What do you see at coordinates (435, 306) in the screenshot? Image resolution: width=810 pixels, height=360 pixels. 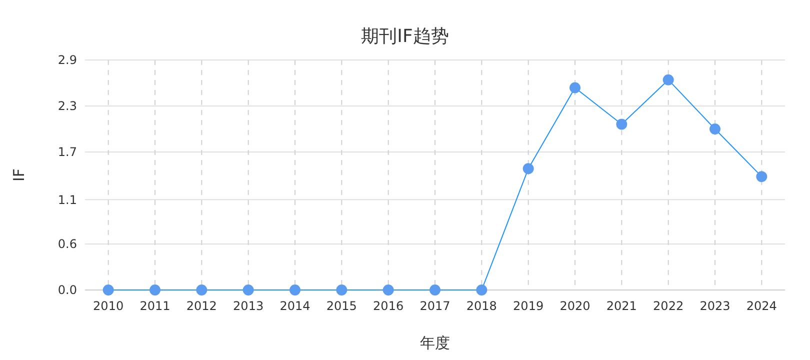 I see `x-tick-label: 2017` at bounding box center [435, 306].